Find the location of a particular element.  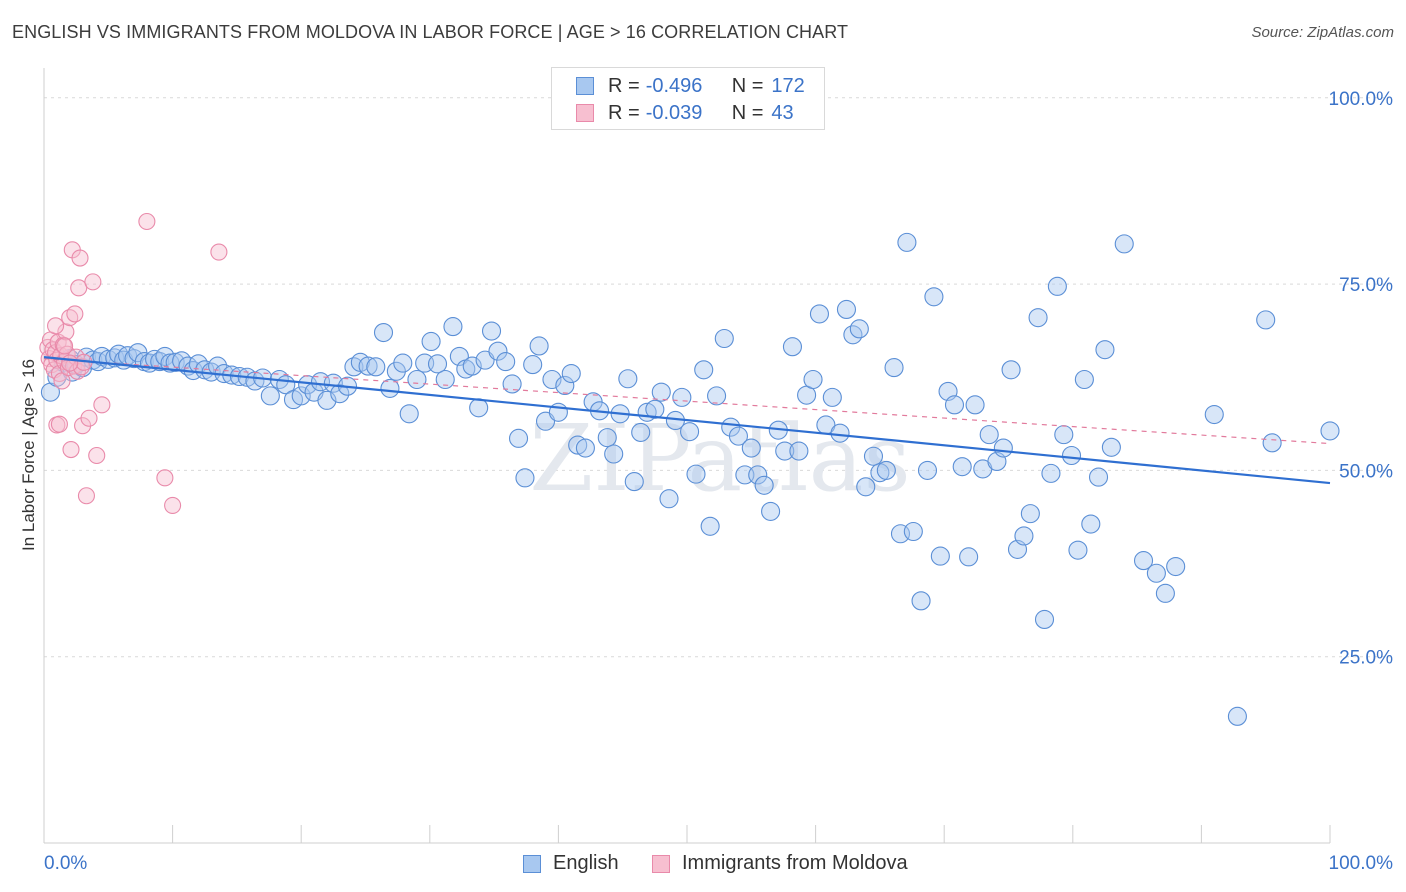

y-tick-label: 50.0% is located at coordinates (1366, 471).